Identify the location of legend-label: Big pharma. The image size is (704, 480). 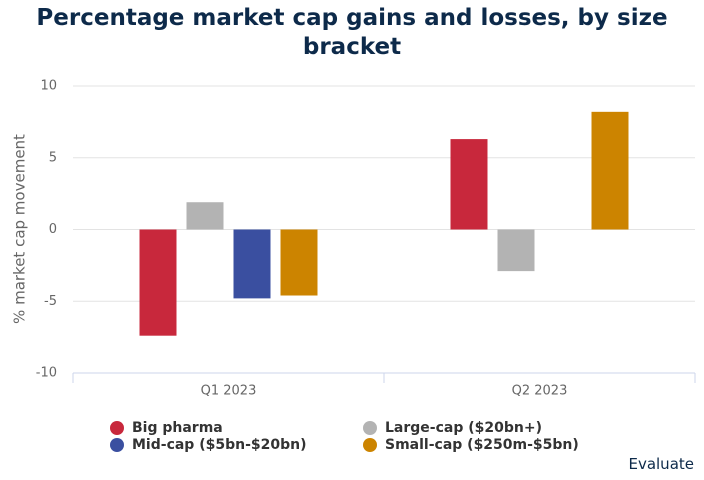
(177, 428).